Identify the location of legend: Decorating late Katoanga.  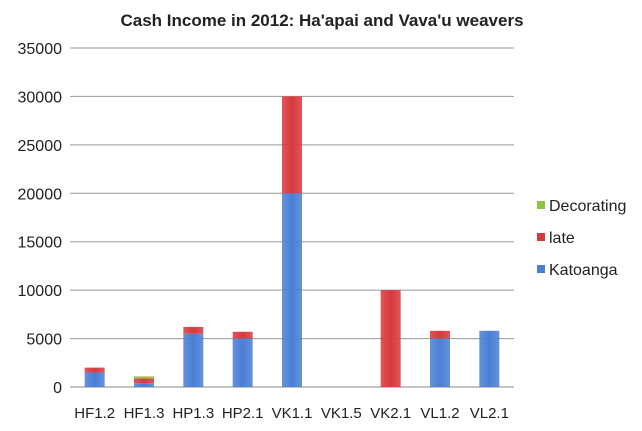
(581, 238).